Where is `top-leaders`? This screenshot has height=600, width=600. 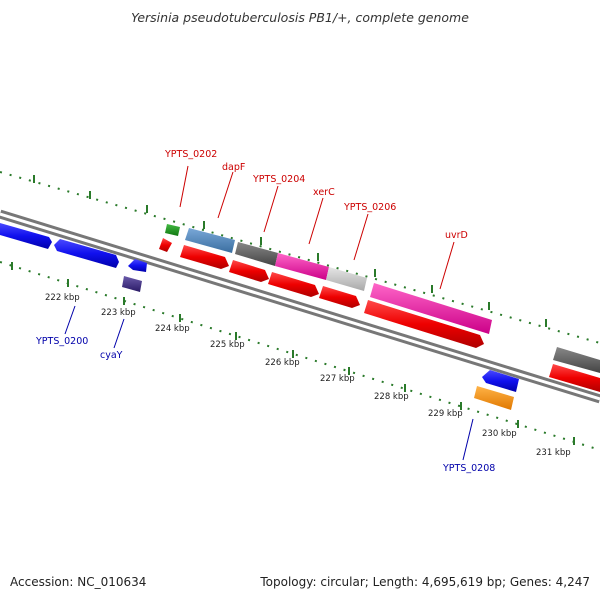
top-leaders is located at coordinates (317, 227).